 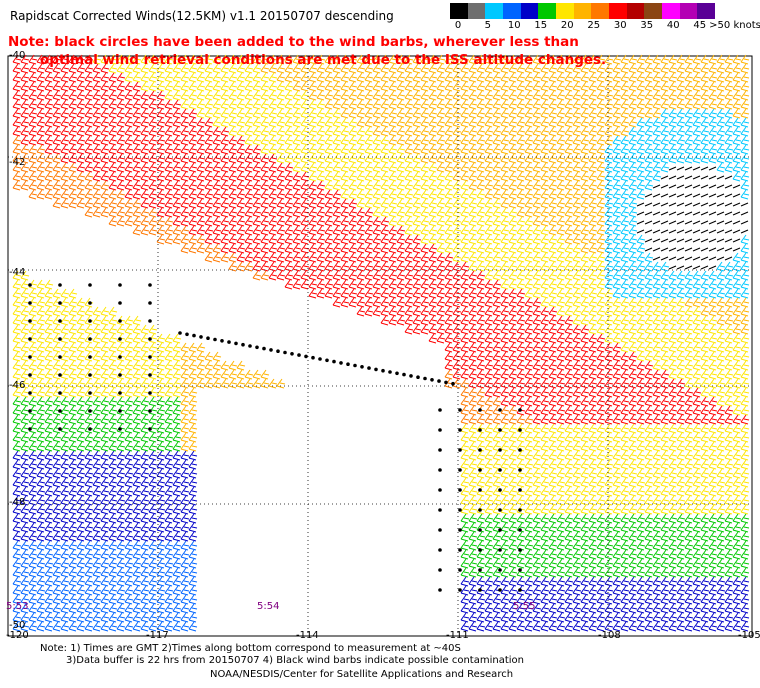 What do you see at coordinates (514, 25) in the screenshot?
I see `legend-label: 10` at bounding box center [514, 25].